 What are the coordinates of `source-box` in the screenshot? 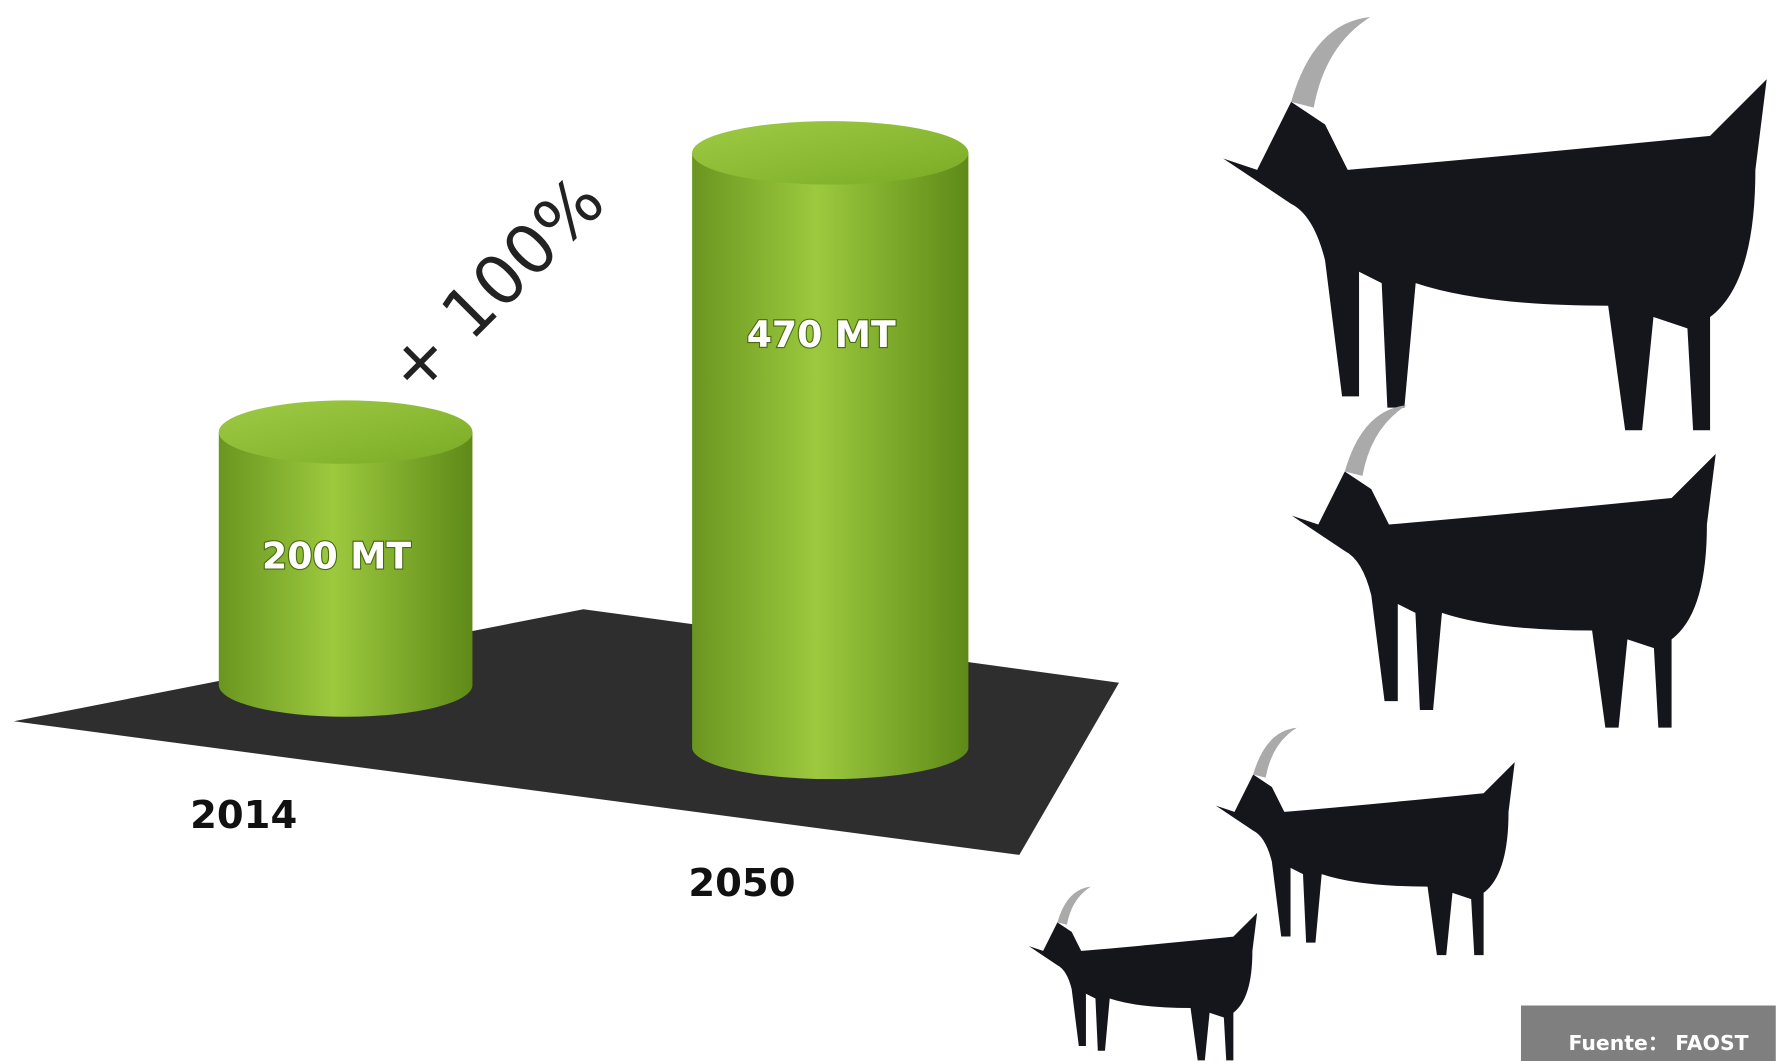 It's located at (1648, 1033).